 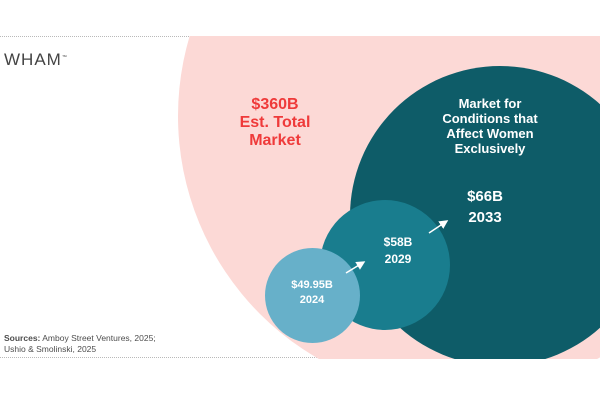 What do you see at coordinates (485, 217) in the screenshot?
I see `stage-2033-year: 2033` at bounding box center [485, 217].